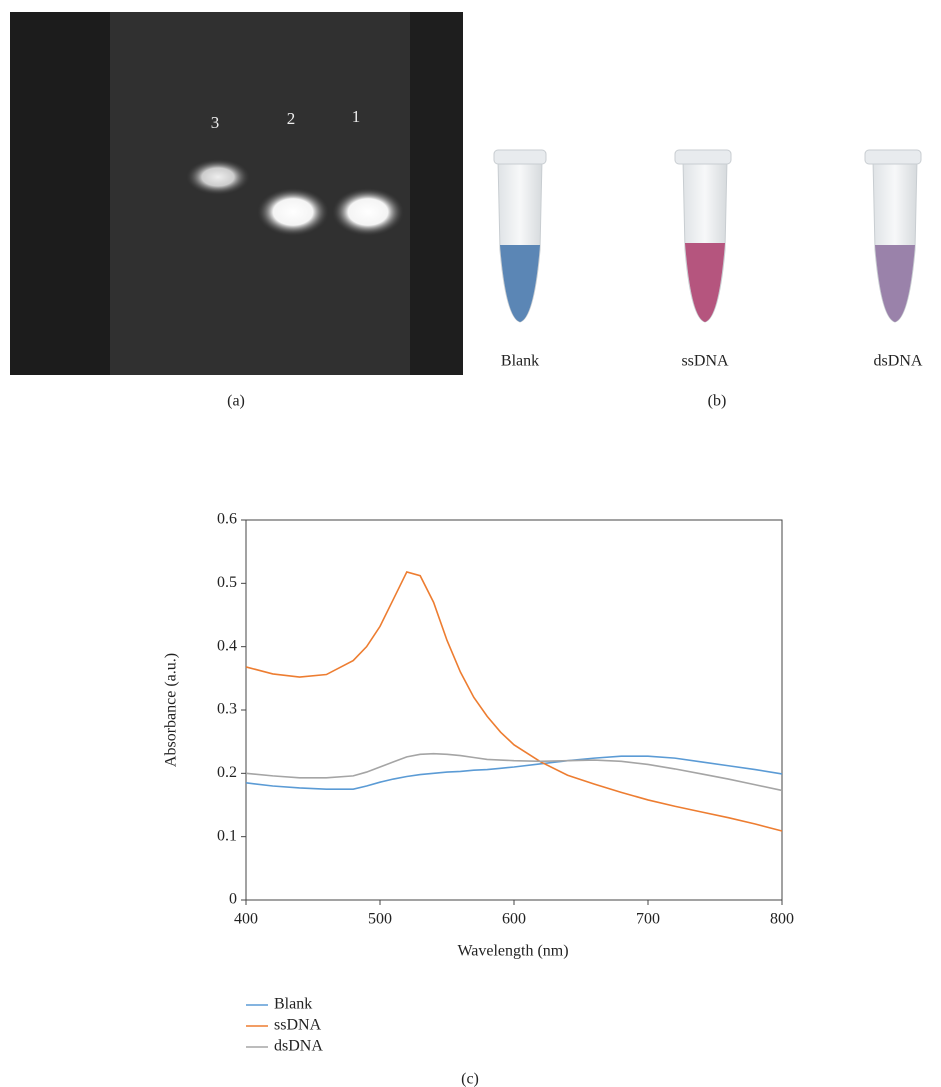  What do you see at coordinates (236, 401) in the screenshot?
I see `panel-label: (a)` at bounding box center [236, 401].